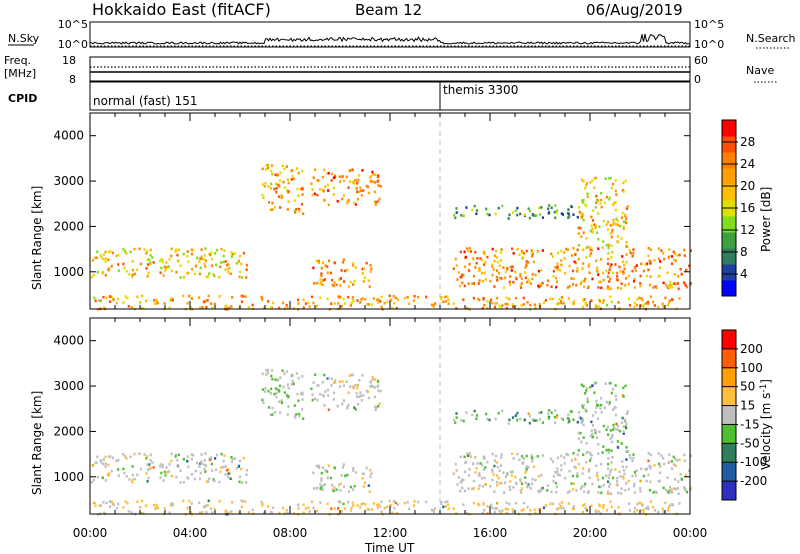  Describe the element at coordinates (690, 533) in the screenshot. I see `x-tick-label: 00:00` at that location.